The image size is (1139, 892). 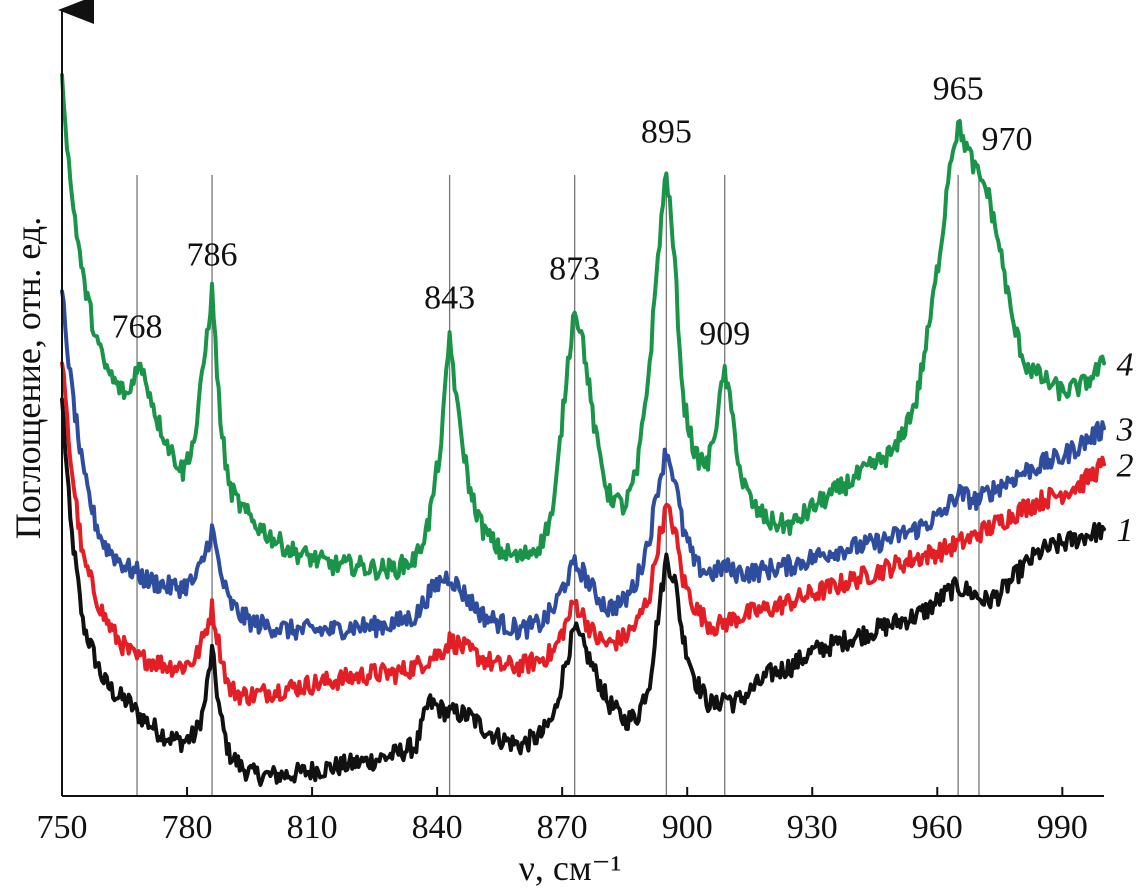 I want to click on x-tick-label: 900, so click(x=687, y=827).